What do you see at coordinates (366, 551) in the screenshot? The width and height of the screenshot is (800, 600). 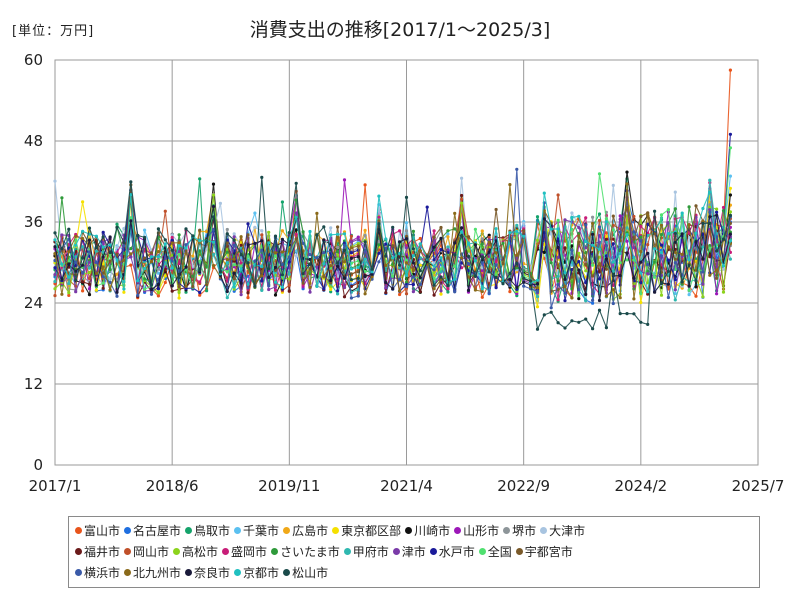 I see `legend-entry: 甲府市` at bounding box center [366, 551].